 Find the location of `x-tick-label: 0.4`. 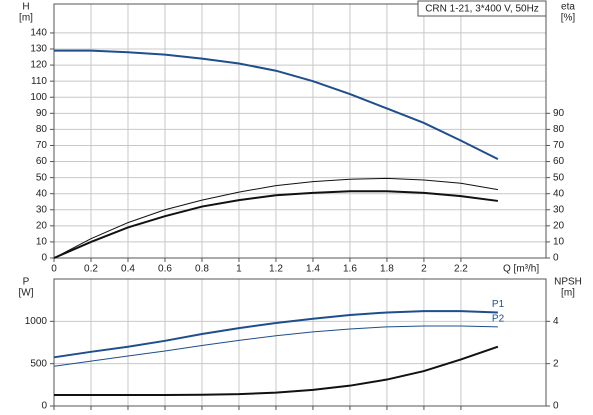

x-tick-label: 0.4 is located at coordinates (128, 269).